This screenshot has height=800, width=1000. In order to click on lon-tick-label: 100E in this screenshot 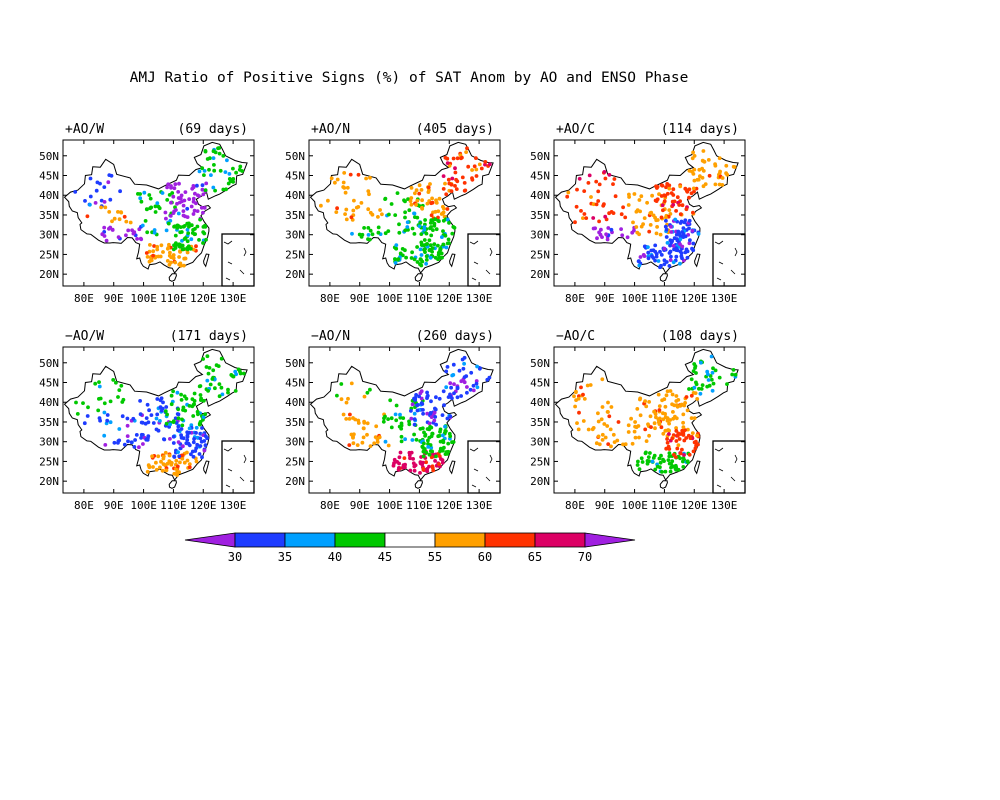, I will do `click(143, 298)`.